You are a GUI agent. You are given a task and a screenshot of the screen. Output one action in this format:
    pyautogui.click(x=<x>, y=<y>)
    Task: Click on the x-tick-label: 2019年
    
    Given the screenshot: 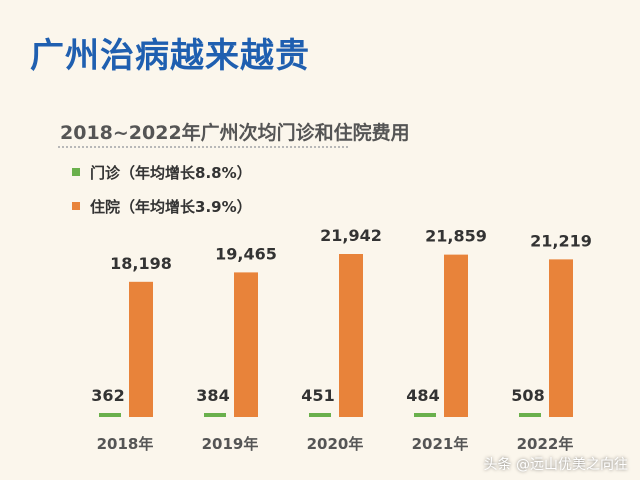 What is the action you would take?
    pyautogui.click(x=230, y=444)
    